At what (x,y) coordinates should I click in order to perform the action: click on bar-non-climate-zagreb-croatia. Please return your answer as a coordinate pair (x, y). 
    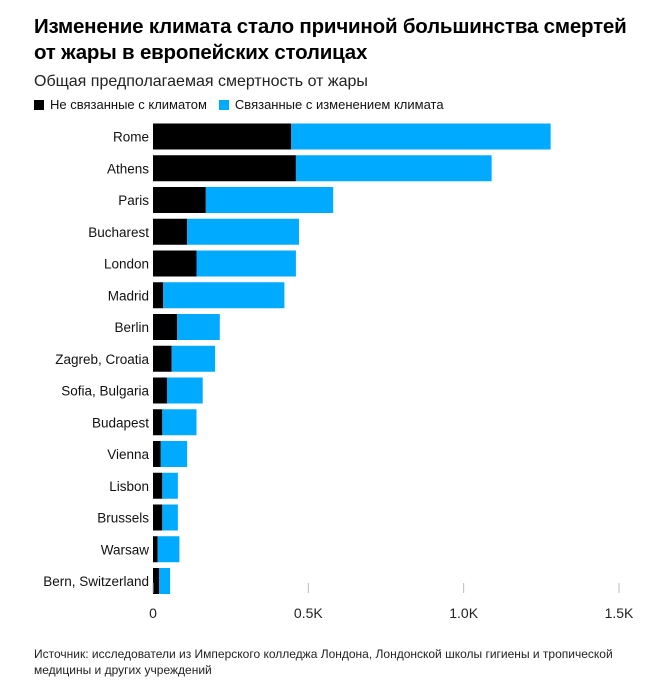
    Looking at the image, I should click on (162, 358).